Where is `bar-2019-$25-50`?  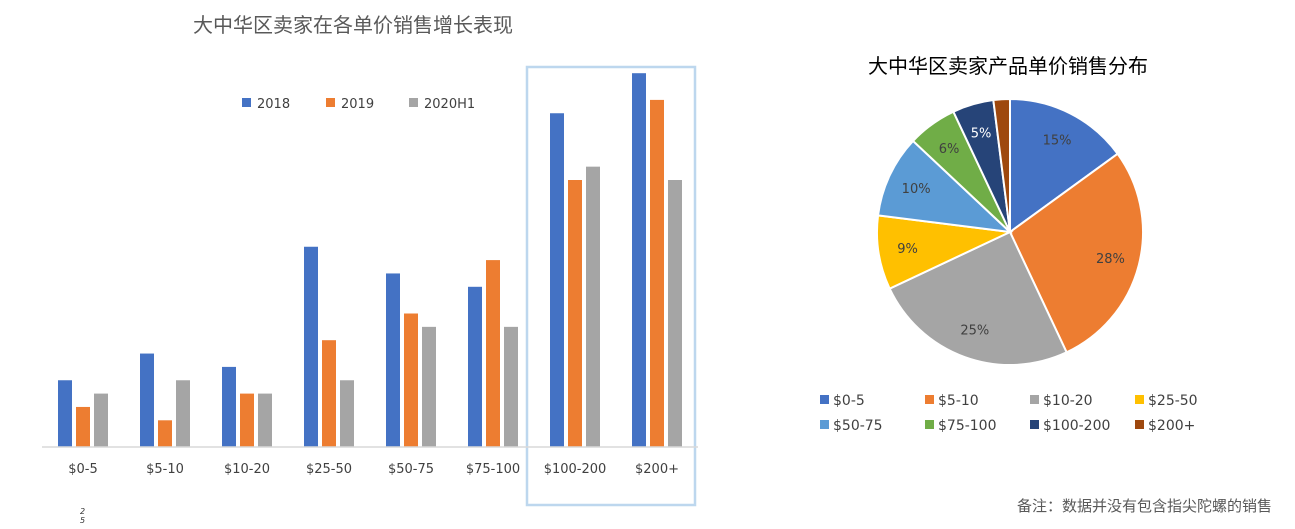
bar-2019-$25-50 is located at coordinates (329, 393).